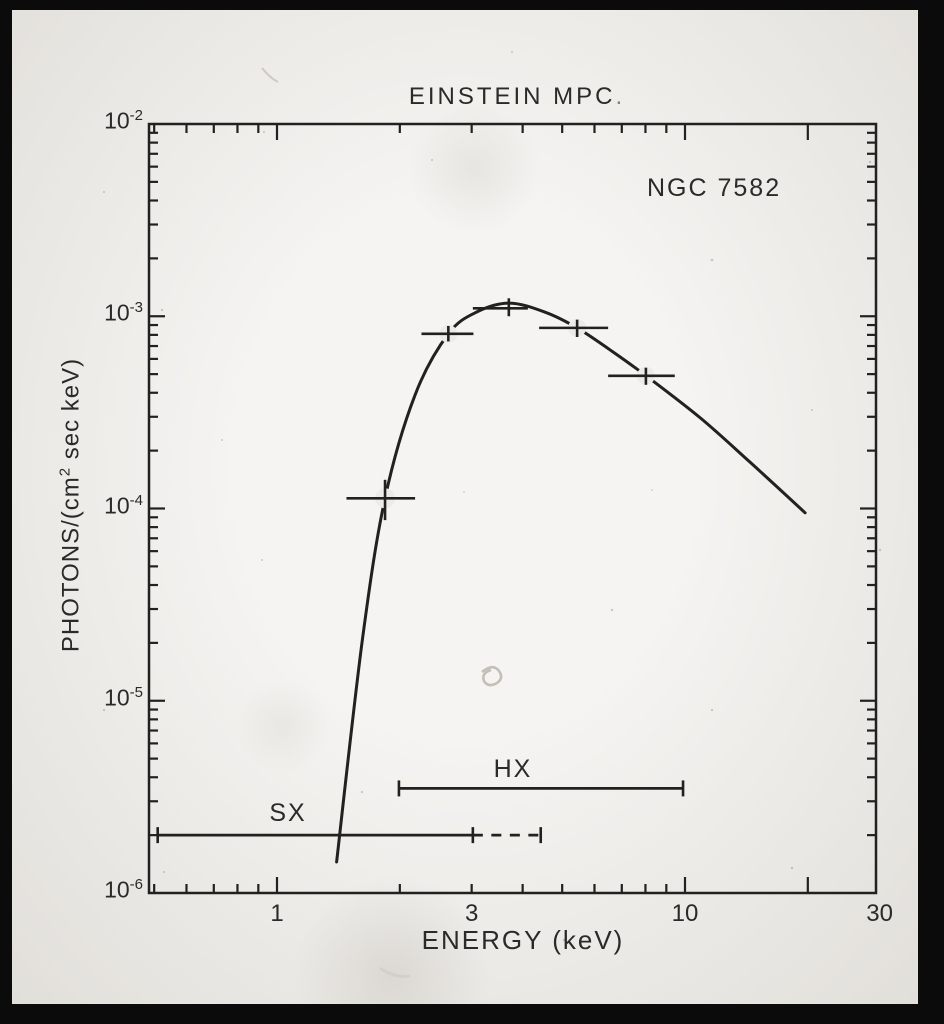 The image size is (944, 1024). Describe the element at coordinates (123, 120) in the screenshot. I see `y-tick-label: 10⁻²` at that location.